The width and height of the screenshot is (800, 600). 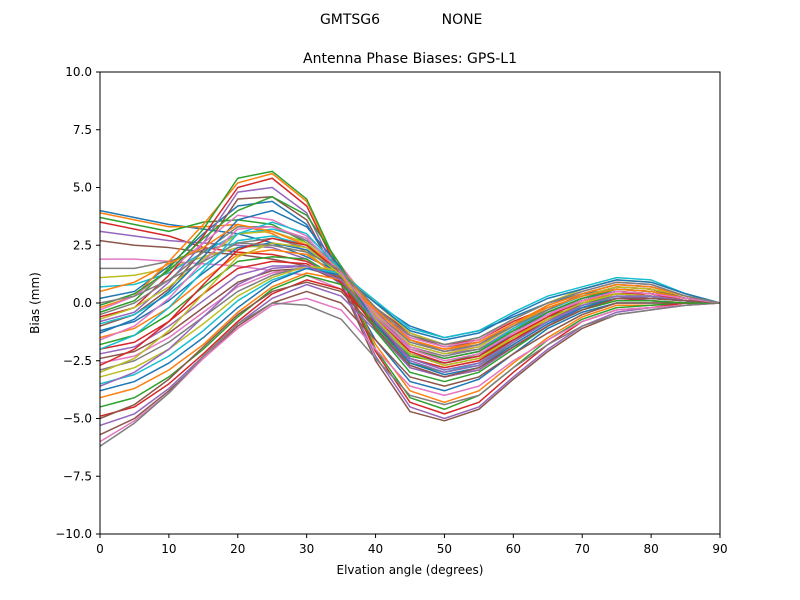 I want to click on y-tick-label: 7.5, so click(x=82, y=130).